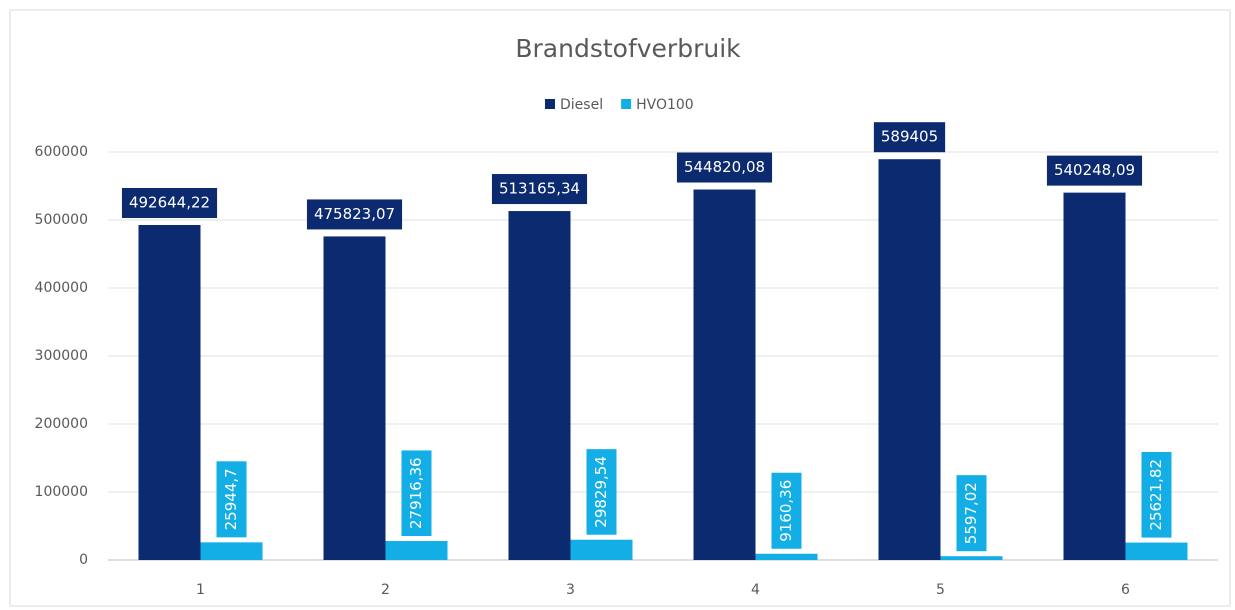  What do you see at coordinates (385, 590) in the screenshot?
I see `x-tick-label: 2` at bounding box center [385, 590].